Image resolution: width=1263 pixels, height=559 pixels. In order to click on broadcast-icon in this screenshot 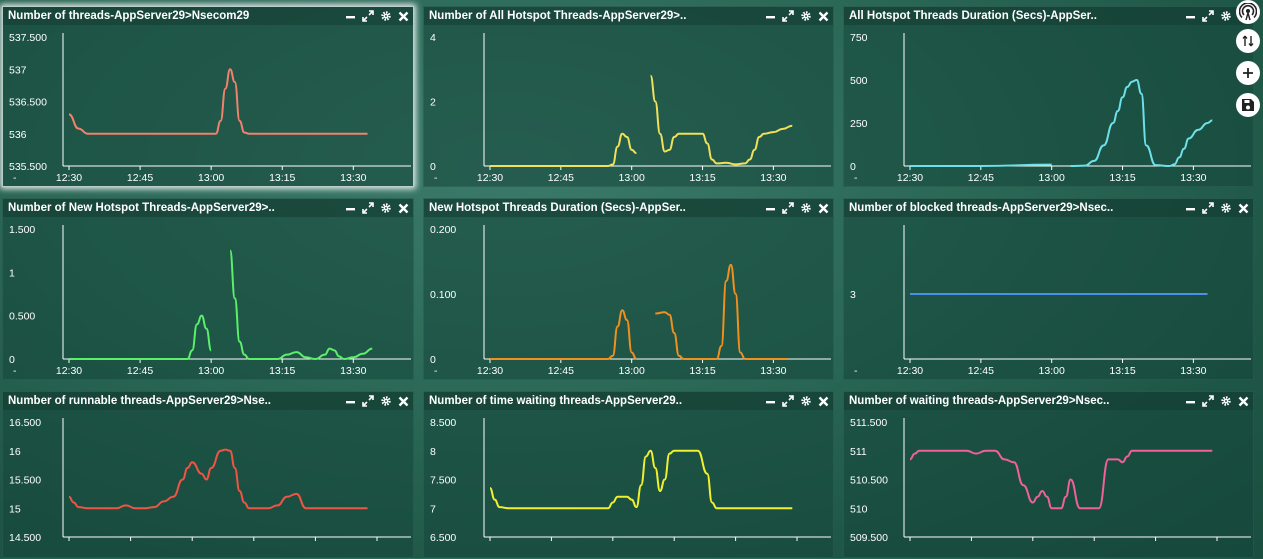, I will do `click(1248, 12)`.